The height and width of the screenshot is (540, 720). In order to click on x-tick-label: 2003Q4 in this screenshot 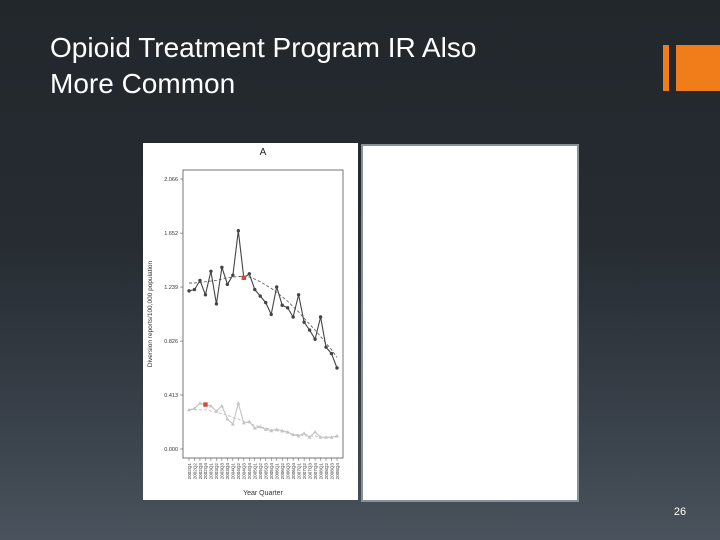, I will do `click(227, 471)`.